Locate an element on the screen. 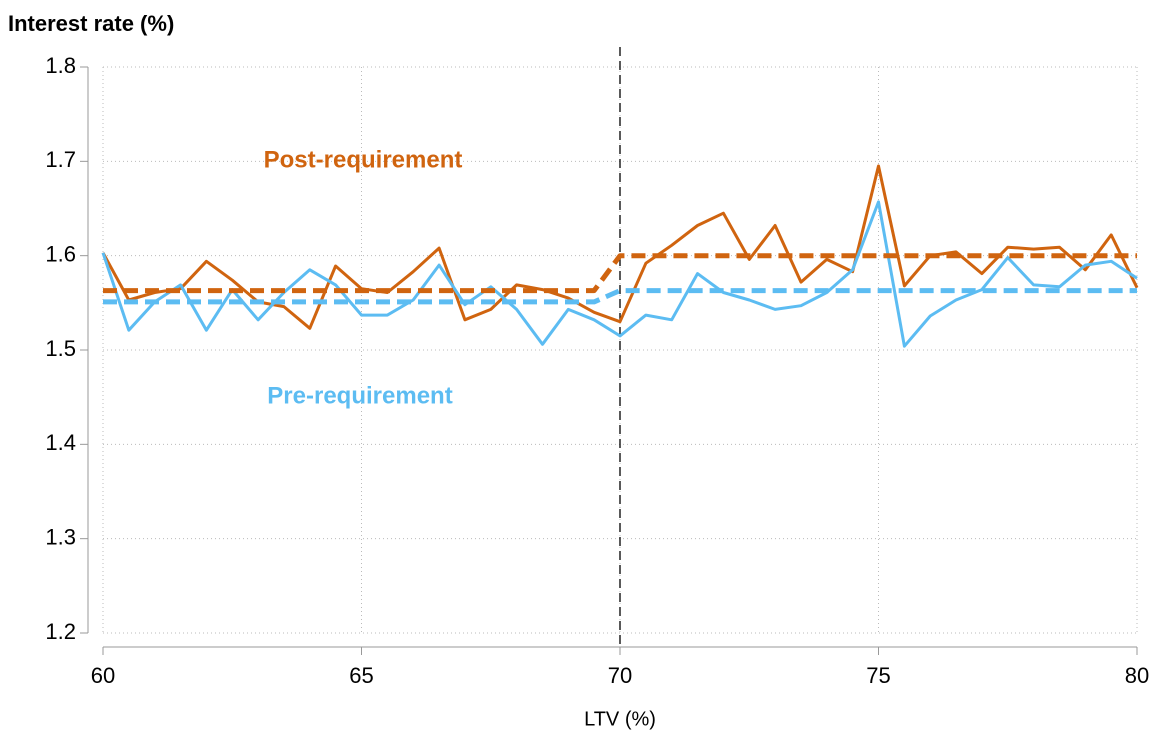  y-tick-label: 1.6 is located at coordinates (60, 253).